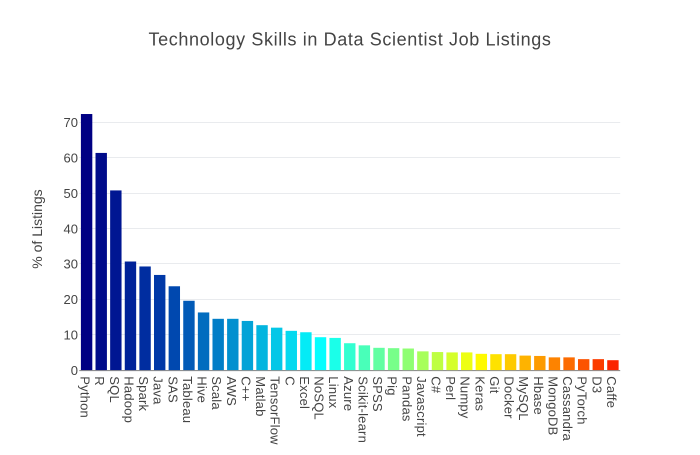  What do you see at coordinates (377, 394) in the screenshot?
I see `svg-text: SPSS` at bounding box center [377, 394].